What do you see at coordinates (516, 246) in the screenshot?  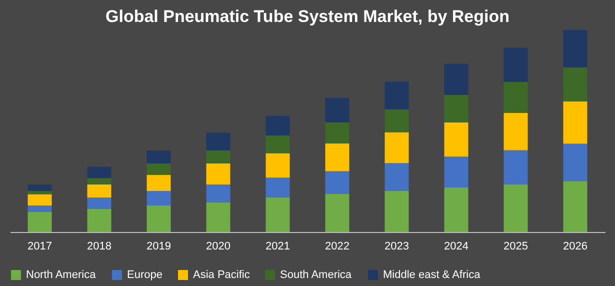 I see `x-tick-label: 2025` at bounding box center [516, 246].